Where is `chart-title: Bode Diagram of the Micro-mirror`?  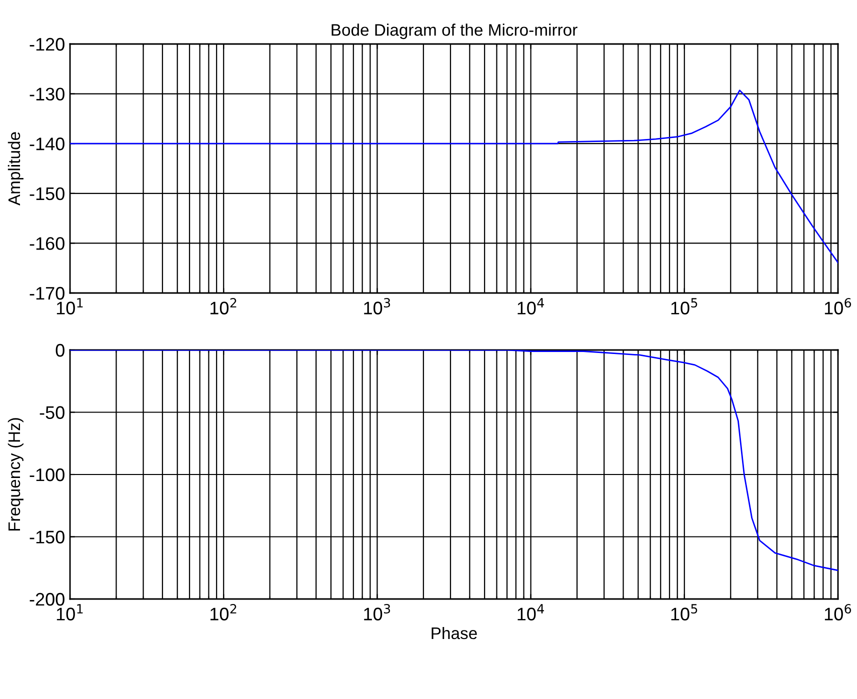 chart-title: Bode Diagram of the Micro-mirror is located at coordinates (455, 32).